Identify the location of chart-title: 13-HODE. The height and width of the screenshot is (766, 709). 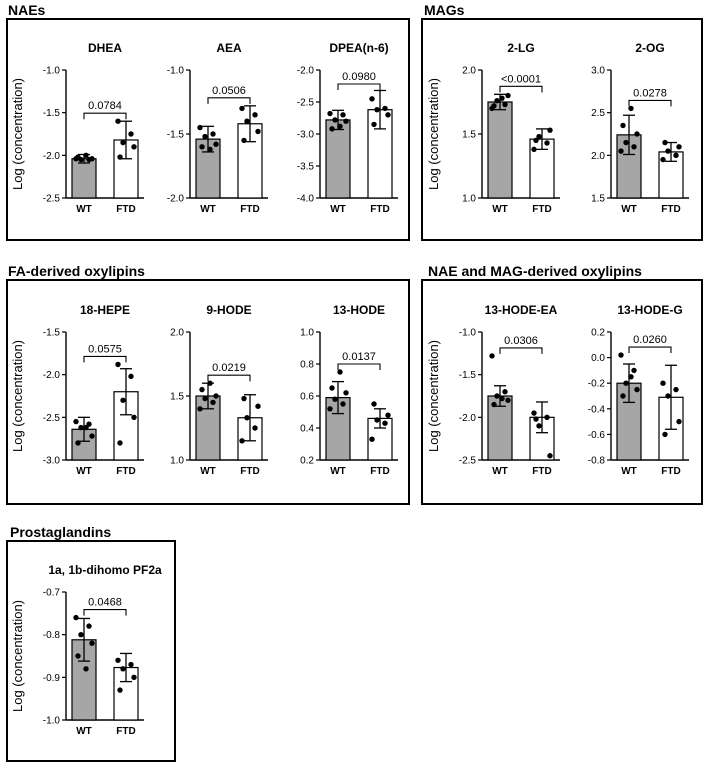
(359, 310).